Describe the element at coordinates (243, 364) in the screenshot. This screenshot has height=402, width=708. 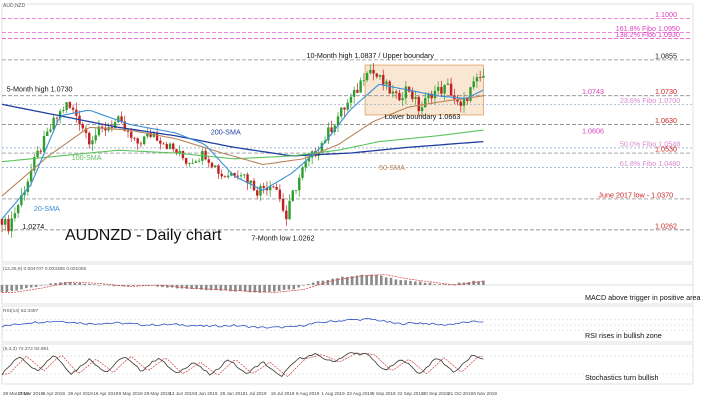
I see `stoch-signal-line` at that location.